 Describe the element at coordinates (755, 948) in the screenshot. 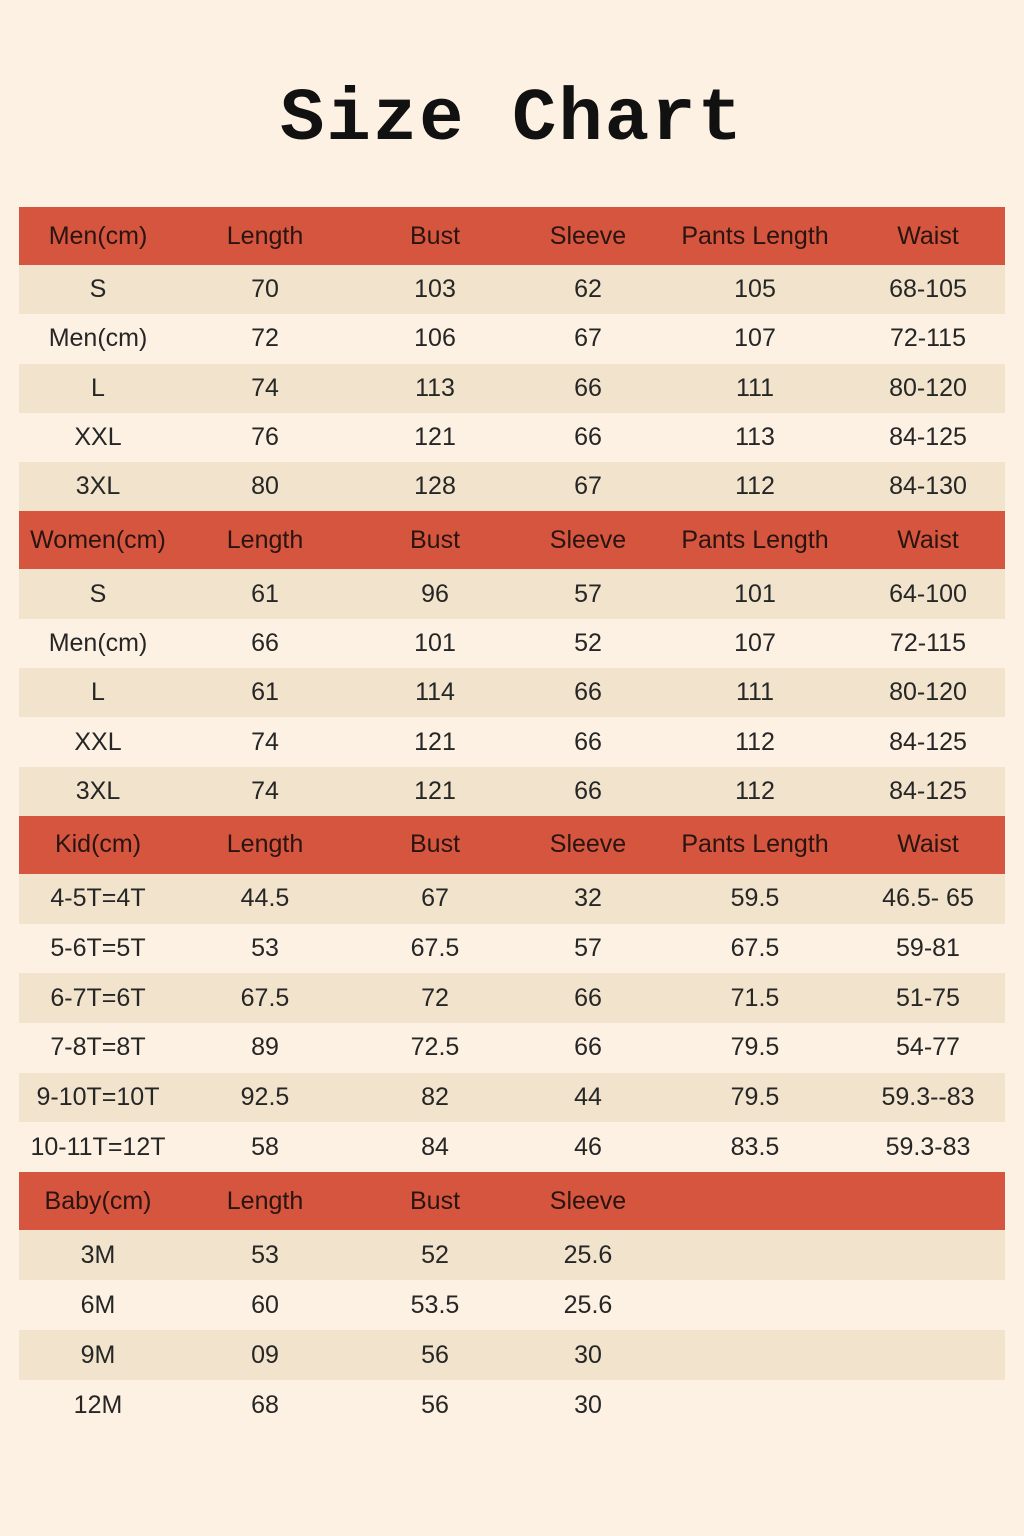

I see `pants-length-cell: 67.5` at that location.